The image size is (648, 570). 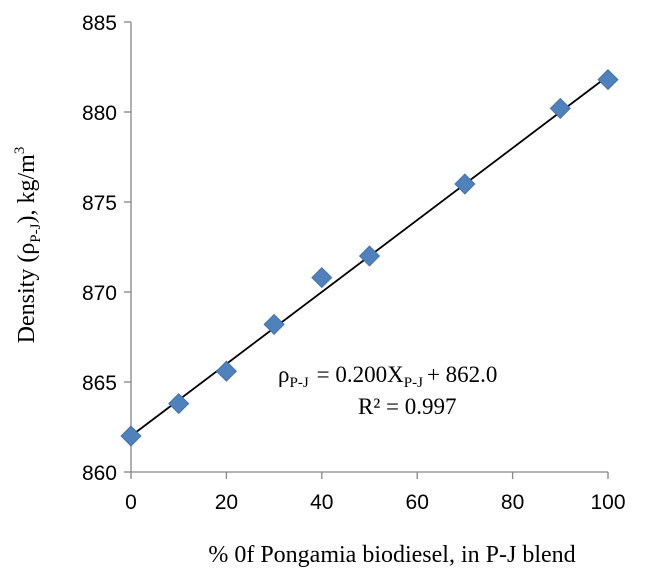 I want to click on x-axis-label: % 0f Pongamia biodiesel, in P-J blend, so click(x=391, y=555).